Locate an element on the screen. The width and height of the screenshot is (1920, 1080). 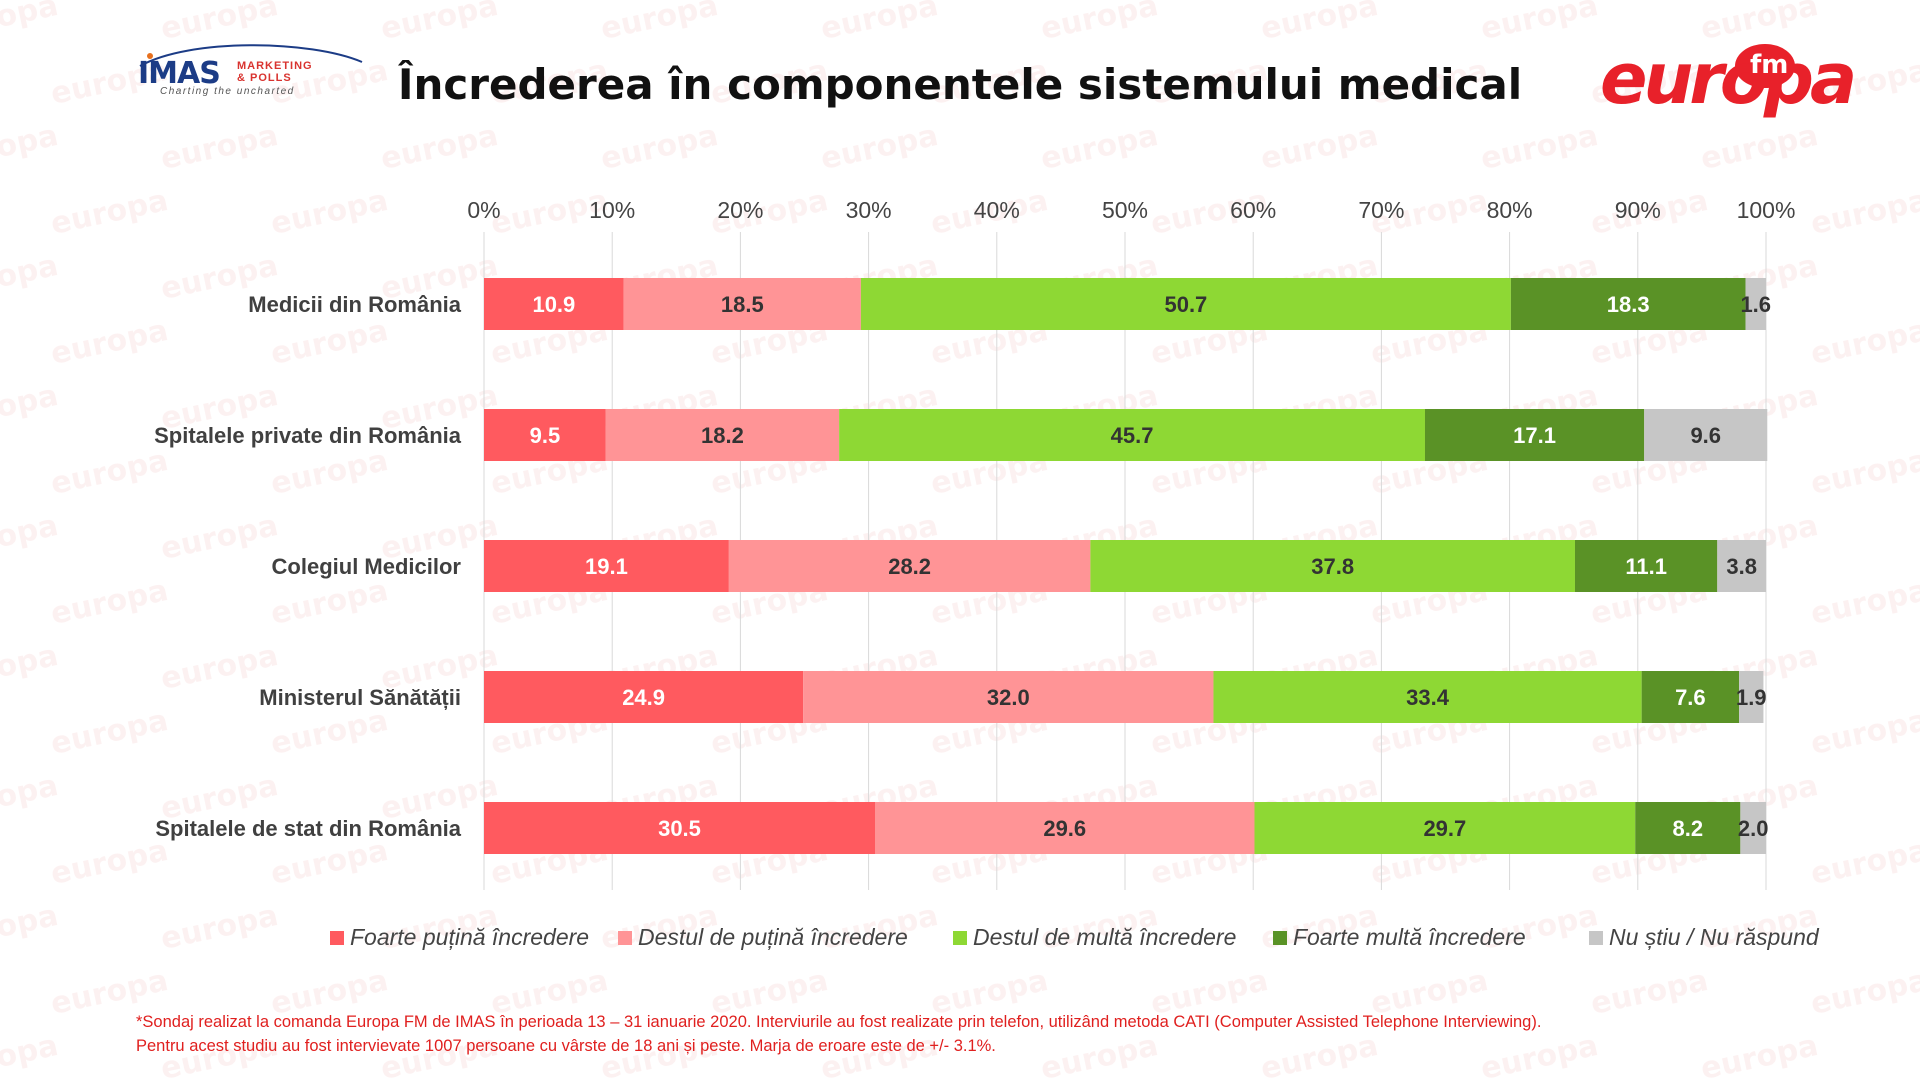
x-tick-label: 90% is located at coordinates (1638, 210).